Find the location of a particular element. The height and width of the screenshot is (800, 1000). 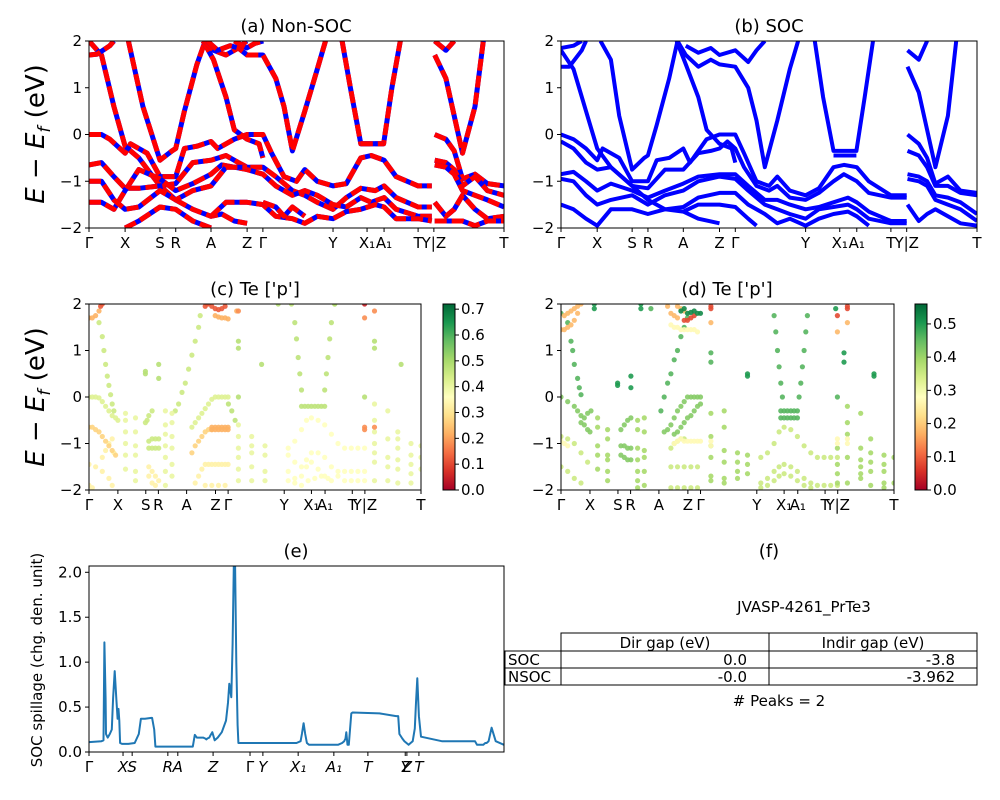

panel-e-spillage: 0.00.51.01.52.0Γ X S R A Z Γ Y X₁ A₁ T YZ T is located at coordinates (281, 669).